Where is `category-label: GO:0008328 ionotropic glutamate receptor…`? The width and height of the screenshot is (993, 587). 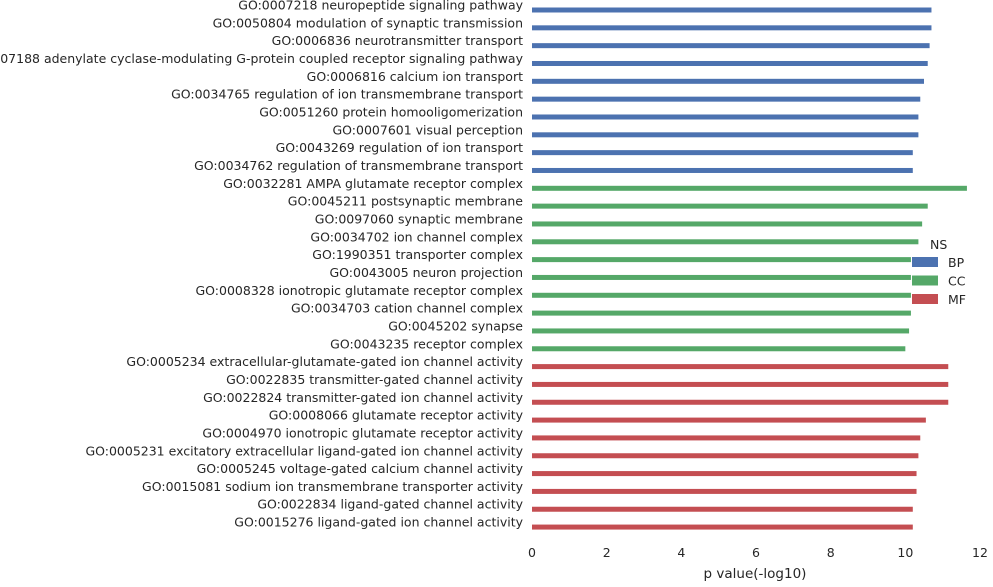
category-label: GO:0008328 ionotropic glutamate receptor… is located at coordinates (360, 290).